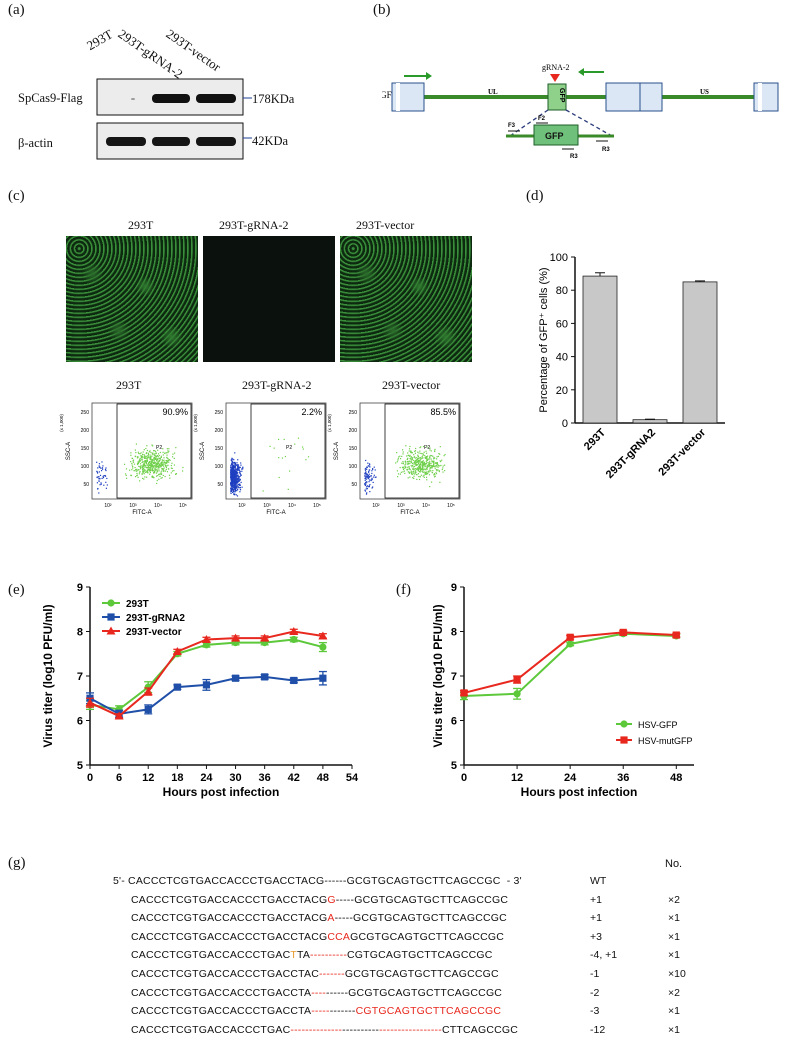 The height and width of the screenshot is (1053, 787). What do you see at coordinates (595, 974) in the screenshot?
I see `mutation-type: -1` at bounding box center [595, 974].